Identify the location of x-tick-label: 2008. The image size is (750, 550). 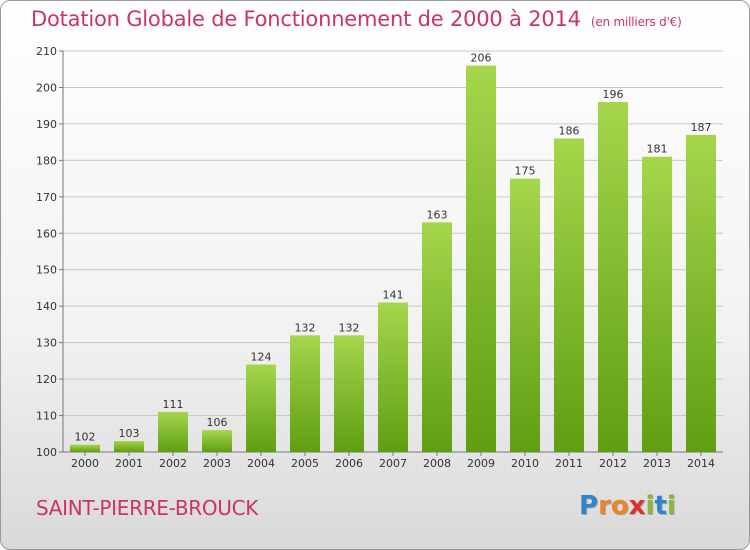
(437, 463).